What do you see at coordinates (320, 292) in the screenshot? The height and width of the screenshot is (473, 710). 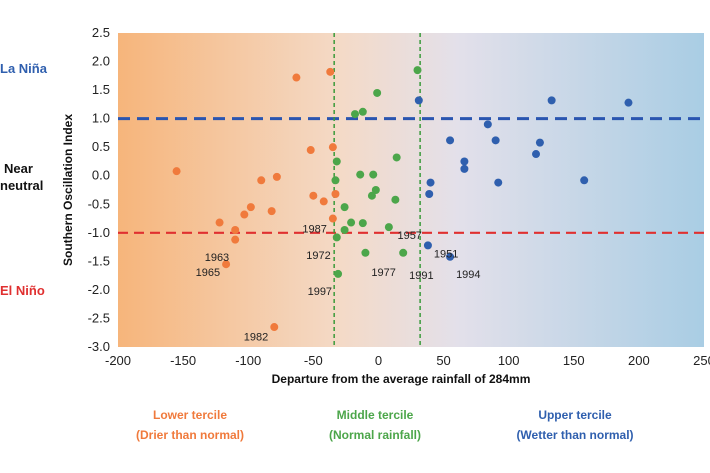 I see `year-annotation: 1997` at bounding box center [320, 292].